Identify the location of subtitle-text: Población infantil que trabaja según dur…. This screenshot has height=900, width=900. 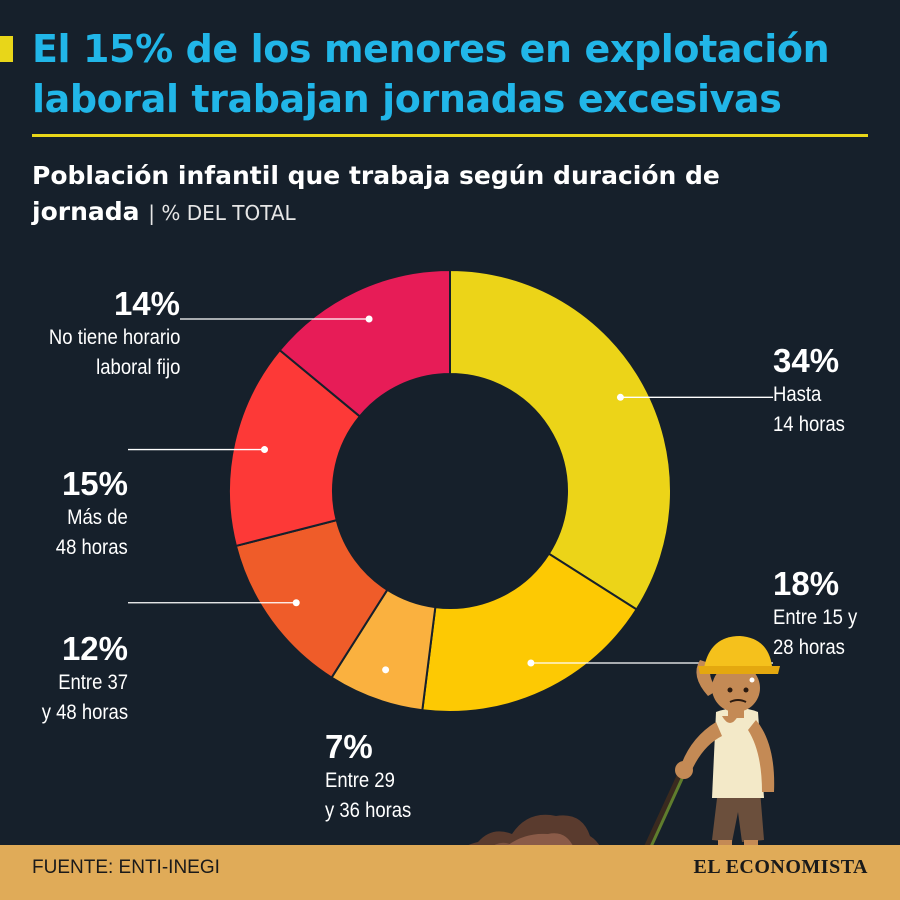
(376, 193).